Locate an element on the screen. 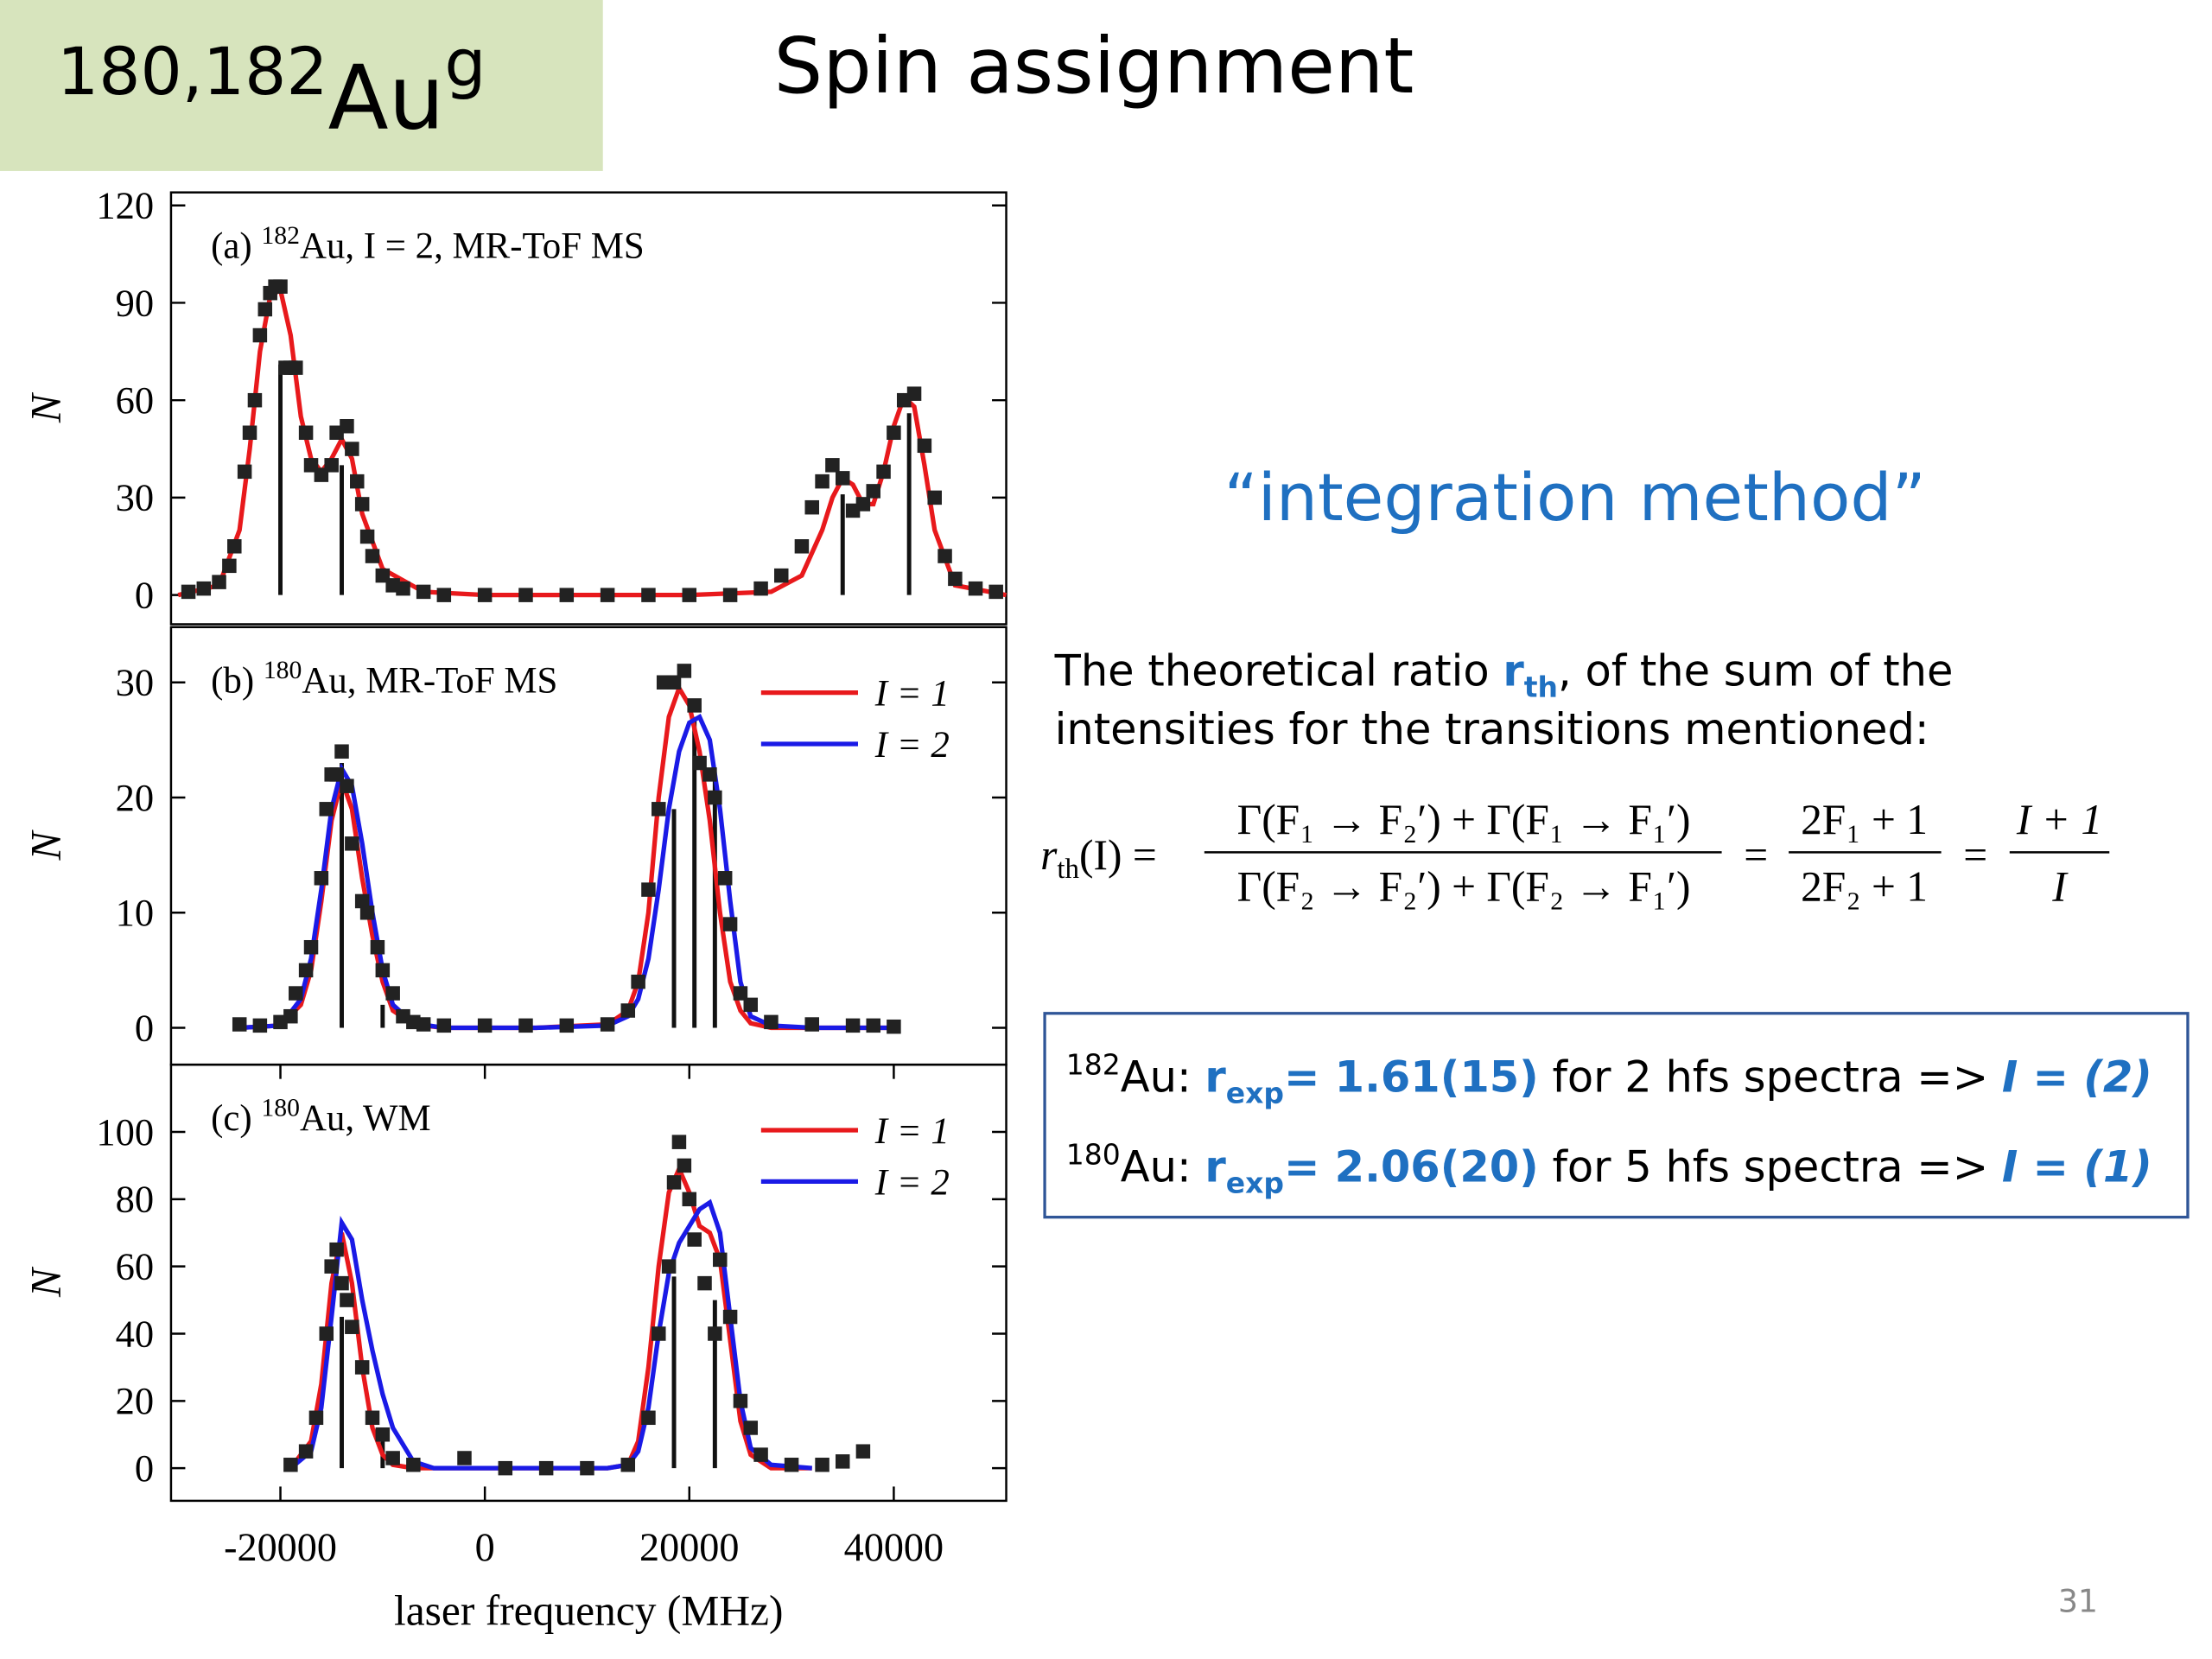 The height and width of the screenshot is (1659, 2212). label-part: 182 is located at coordinates (280, 236).